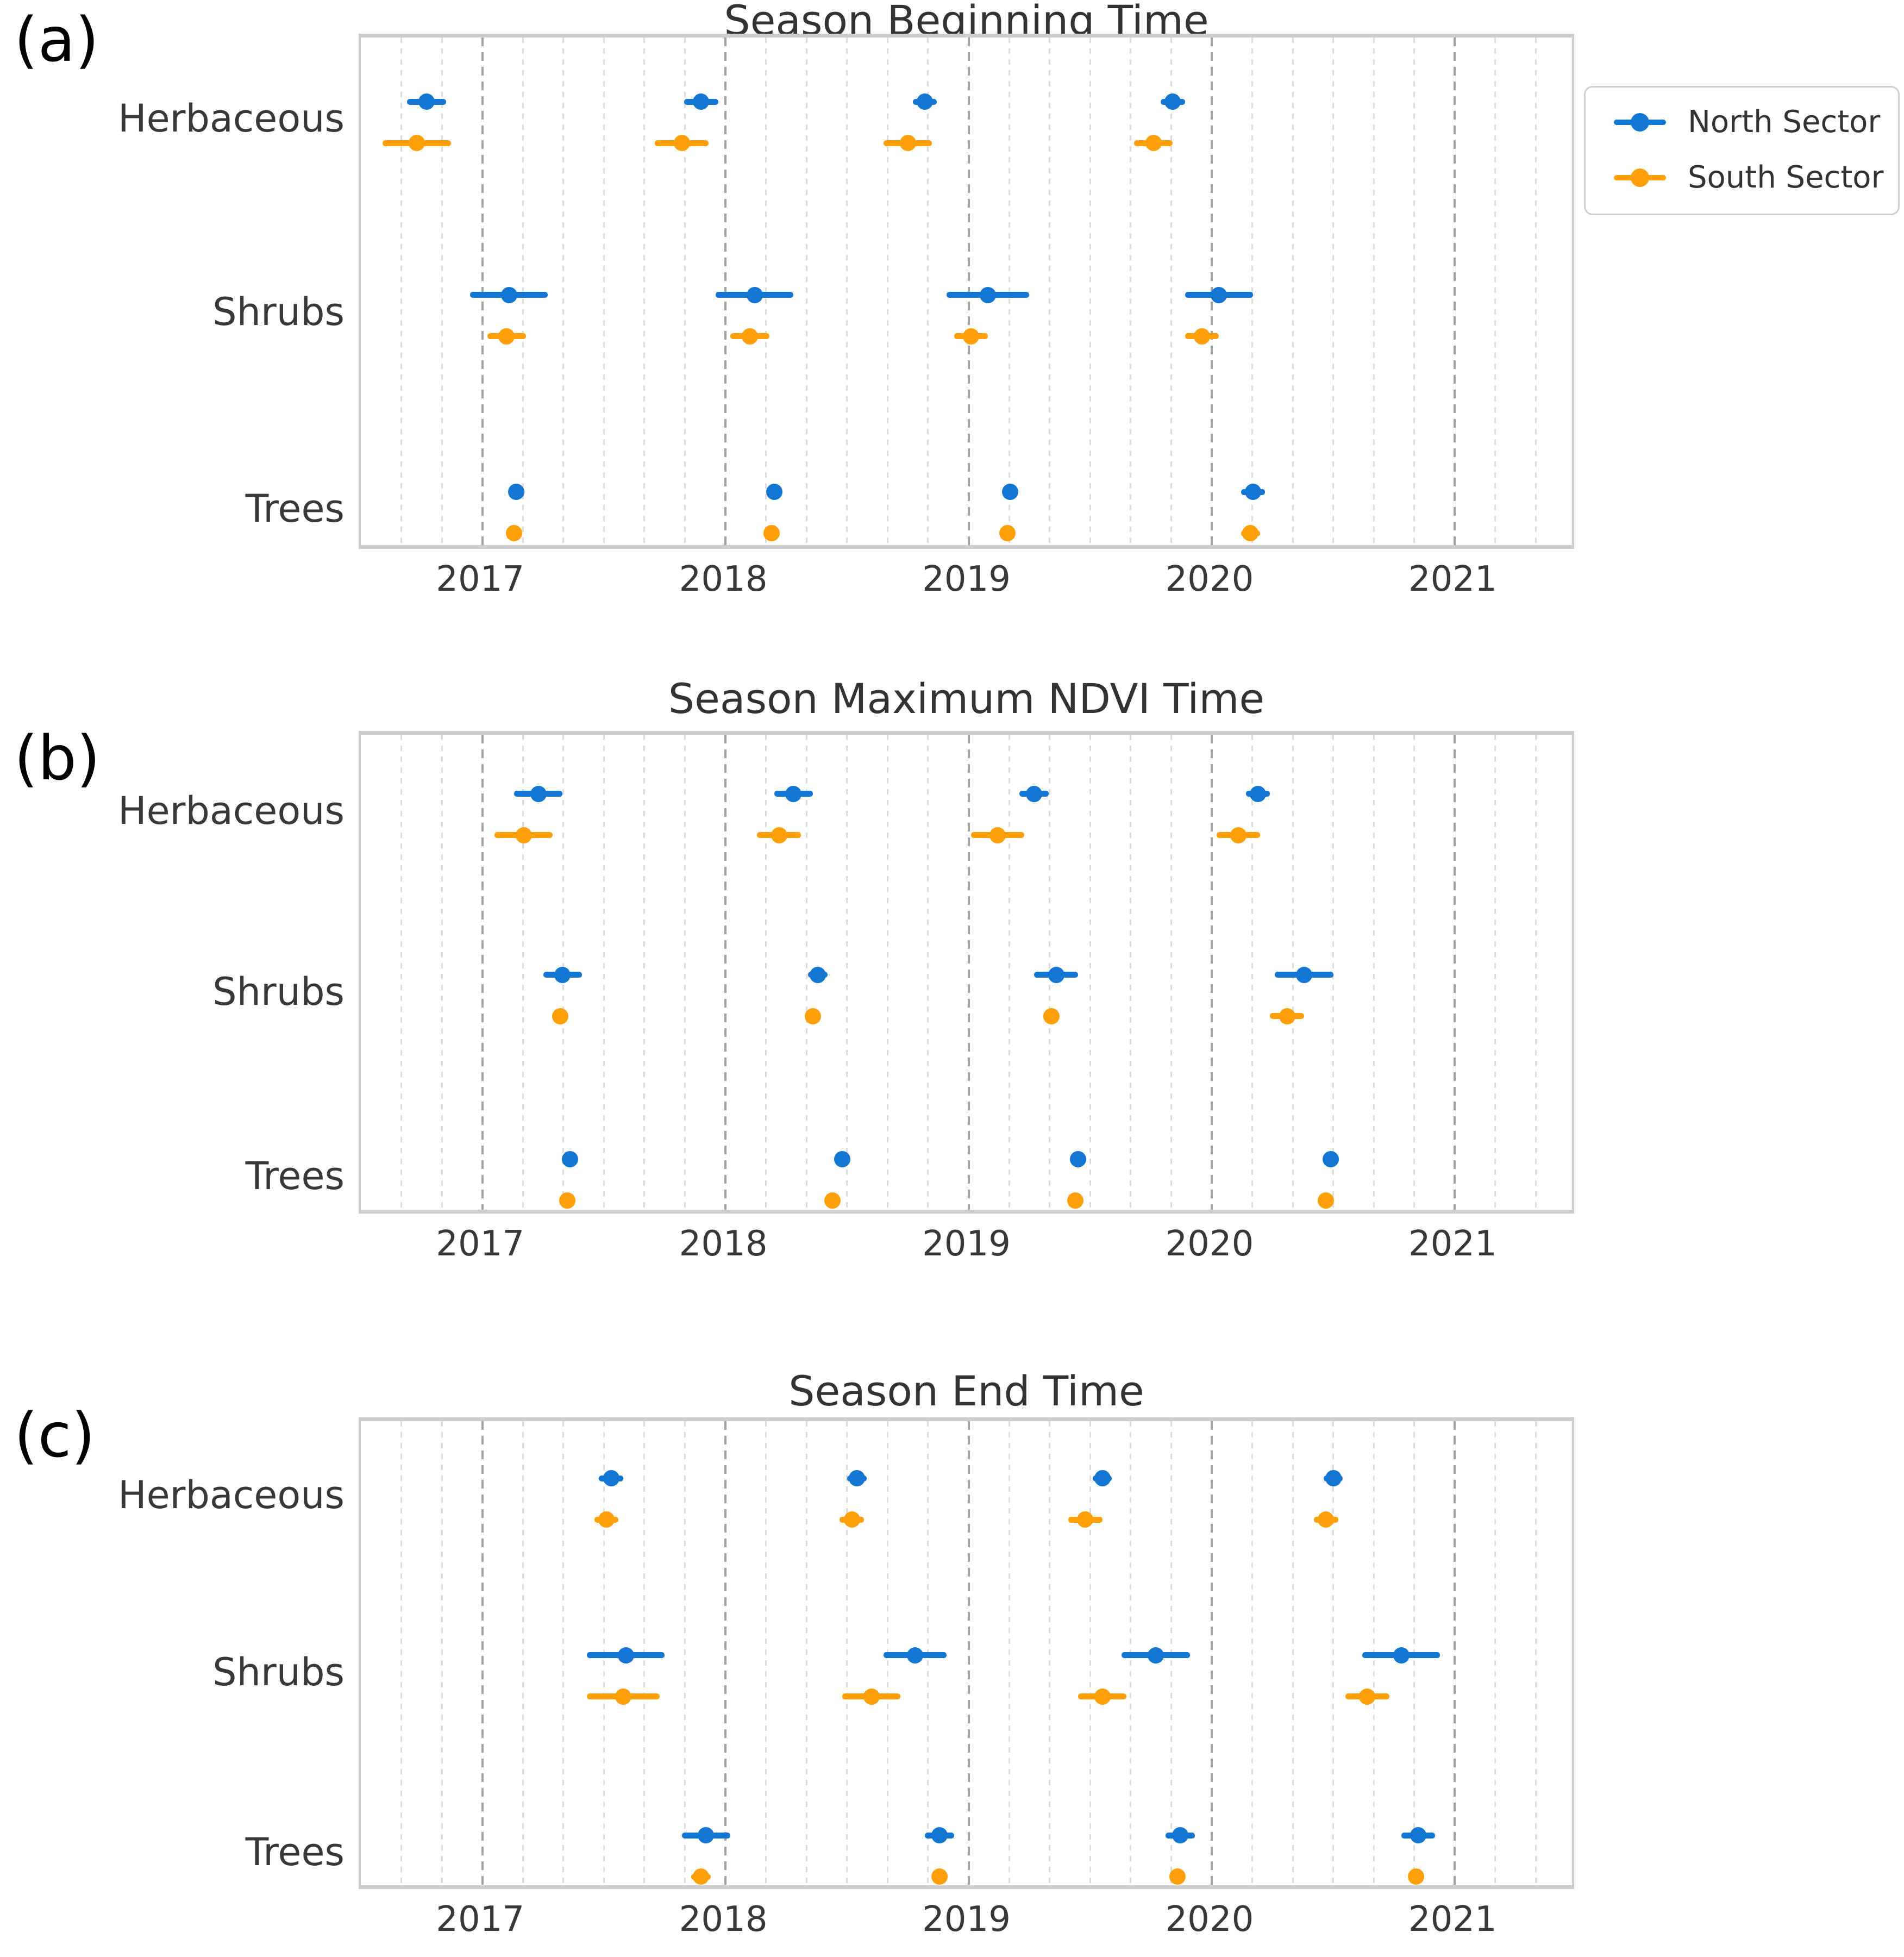 The image size is (1904, 1957). What do you see at coordinates (1209, 579) in the screenshot?
I see `x-tick-label: 2020` at bounding box center [1209, 579].